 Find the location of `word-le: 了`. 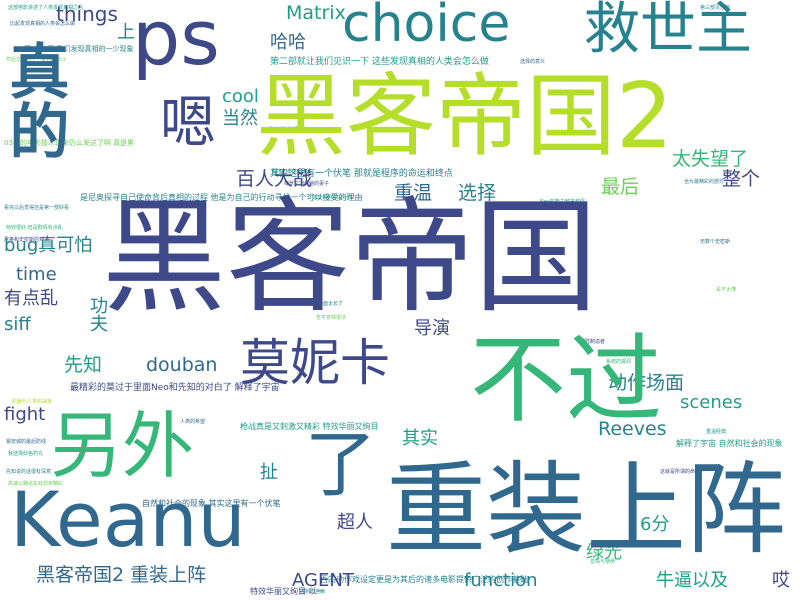

word-le: 了 is located at coordinates (334, 462).